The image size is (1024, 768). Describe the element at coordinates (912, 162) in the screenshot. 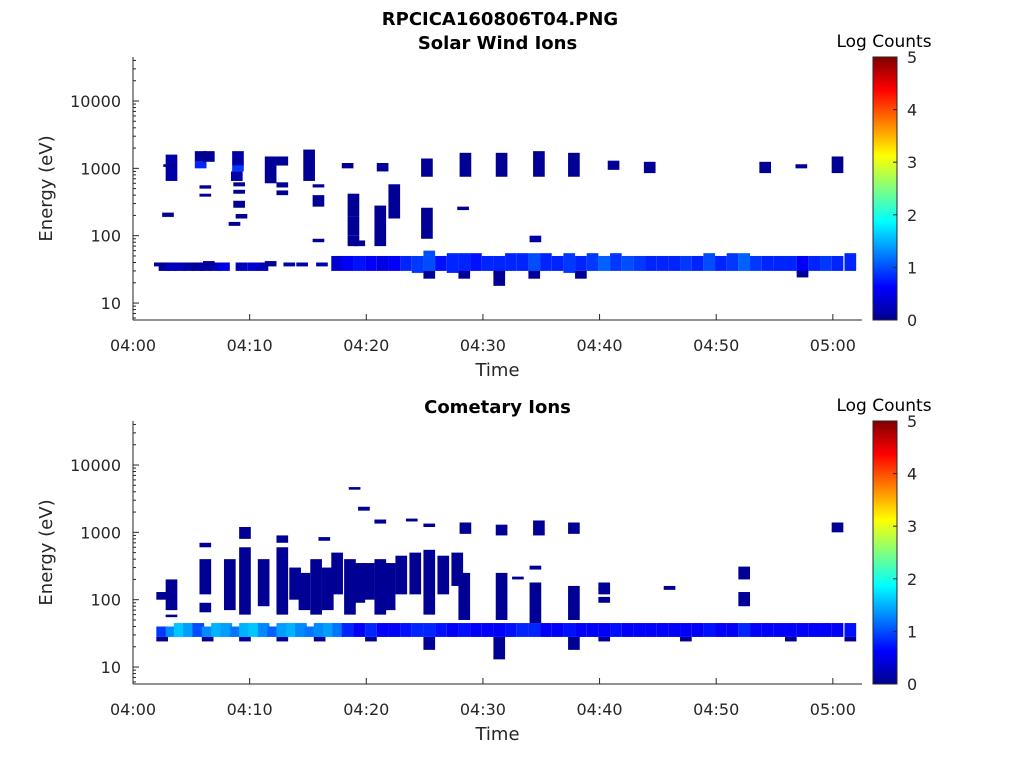

I see `colorbar-tick-label: 3` at that location.